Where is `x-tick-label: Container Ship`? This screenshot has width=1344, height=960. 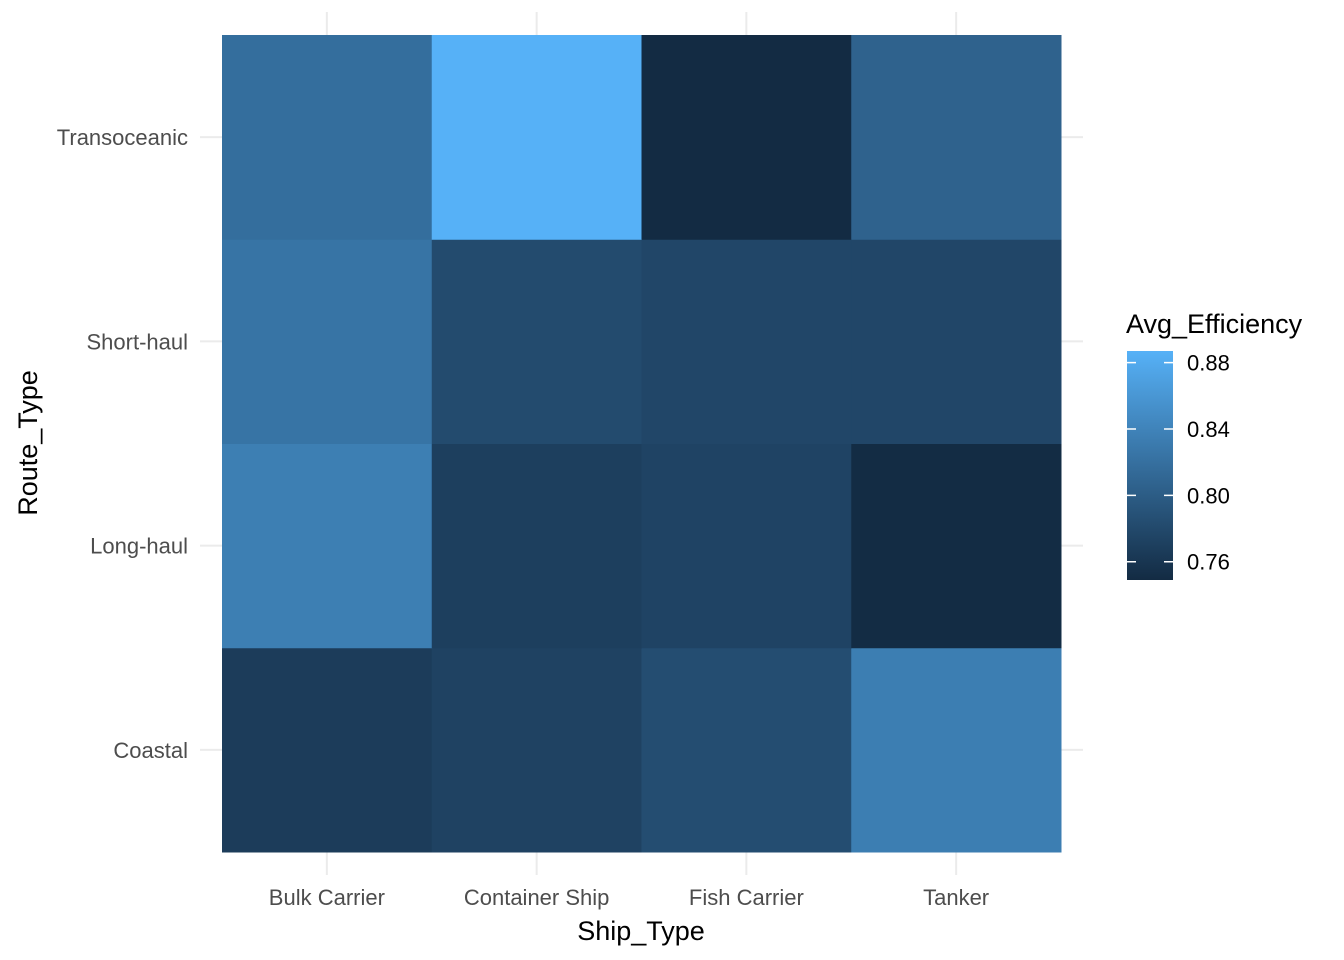
x-tick-label: Container Ship is located at coordinates (537, 897).